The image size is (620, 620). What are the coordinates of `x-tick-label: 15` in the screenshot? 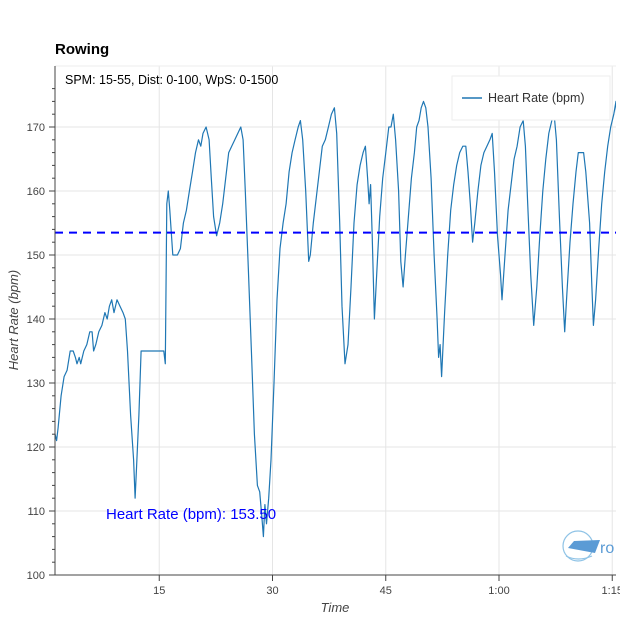 It's located at (159, 591).